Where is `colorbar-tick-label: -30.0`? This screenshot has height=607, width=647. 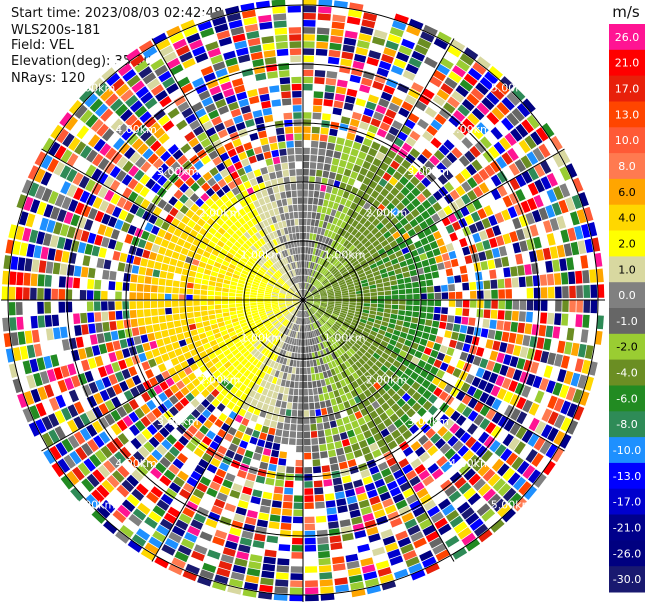 colorbar-tick-label: -30.0 is located at coordinates (627, 579).